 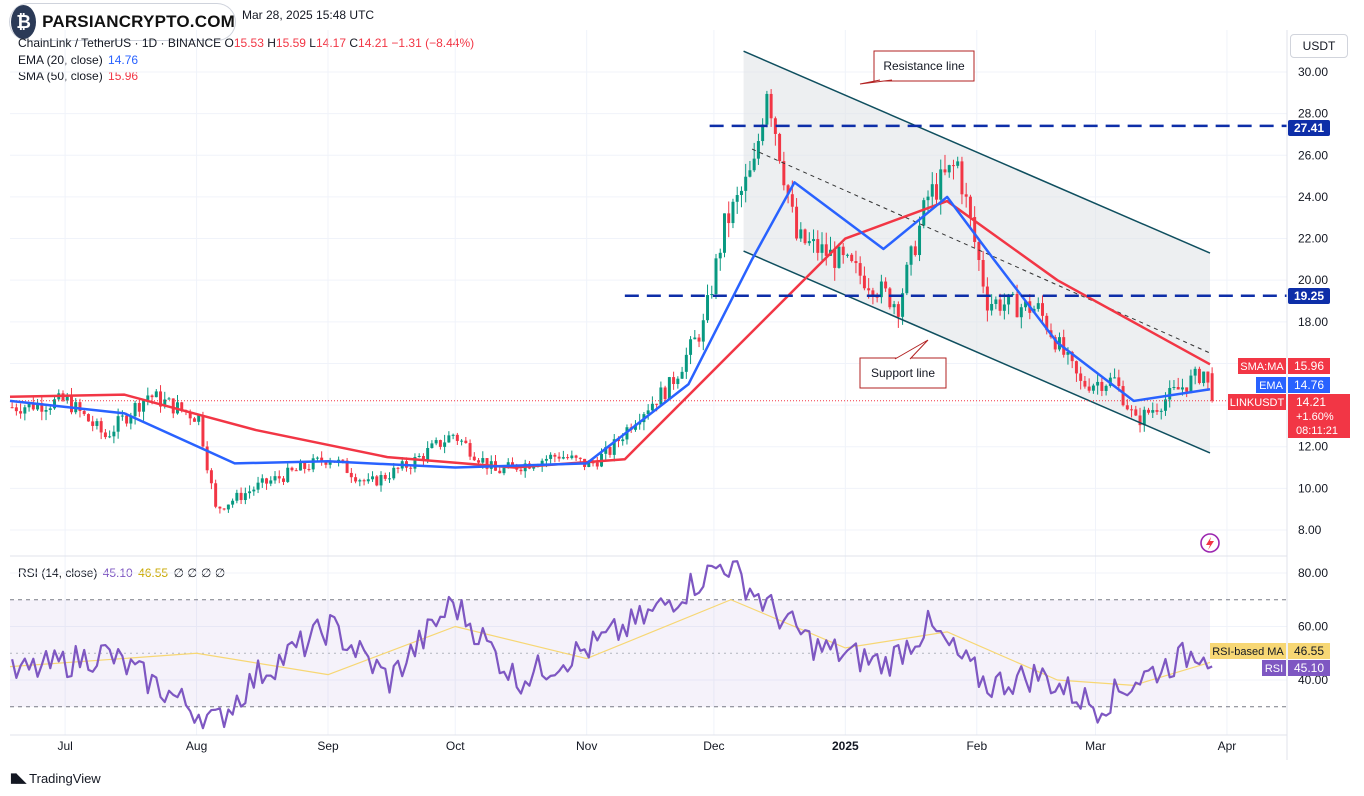 What do you see at coordinates (433, 43) in the screenshot?
I see `ohlc-change: −1.31 (−8.44%)` at bounding box center [433, 43].